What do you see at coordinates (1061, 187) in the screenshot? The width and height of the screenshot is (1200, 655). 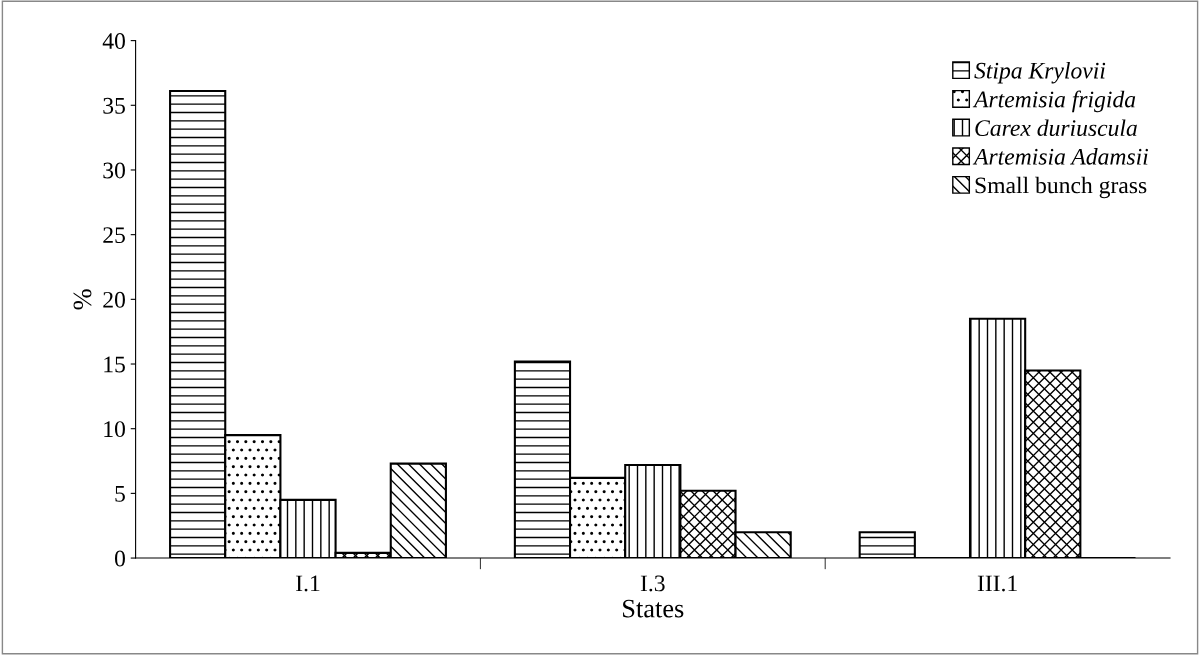 I see `legend-label: Small bunch grass` at bounding box center [1061, 187].